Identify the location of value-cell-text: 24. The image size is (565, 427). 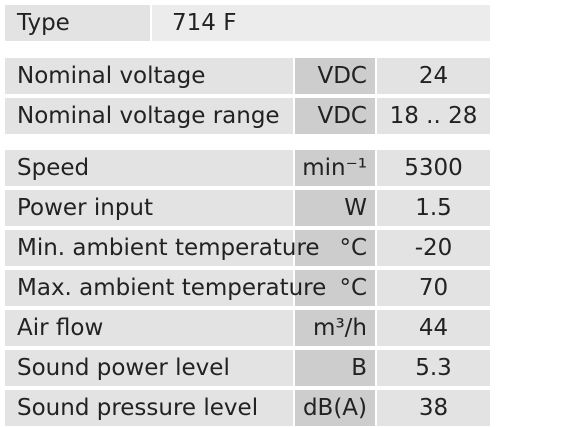
(433, 76).